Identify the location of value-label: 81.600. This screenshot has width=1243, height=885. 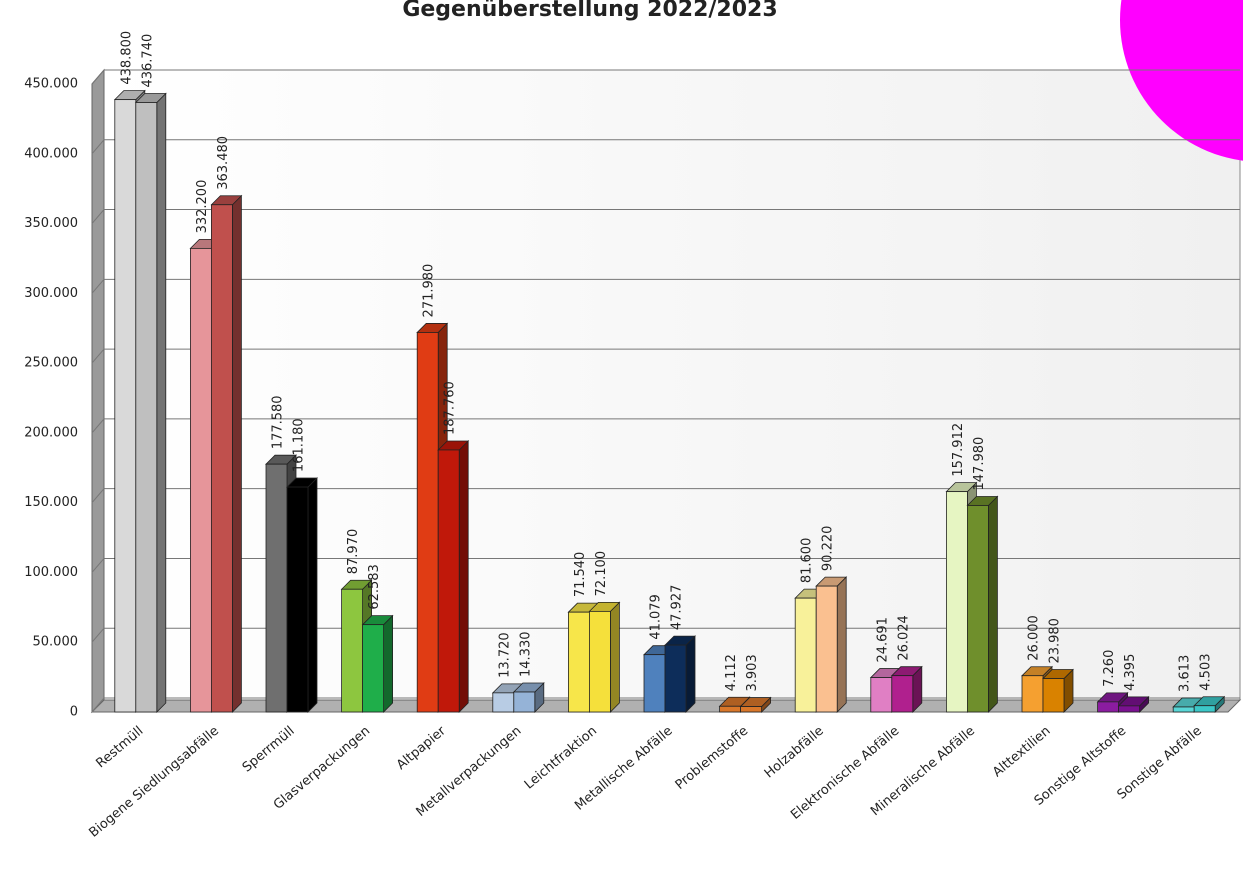
(807, 561).